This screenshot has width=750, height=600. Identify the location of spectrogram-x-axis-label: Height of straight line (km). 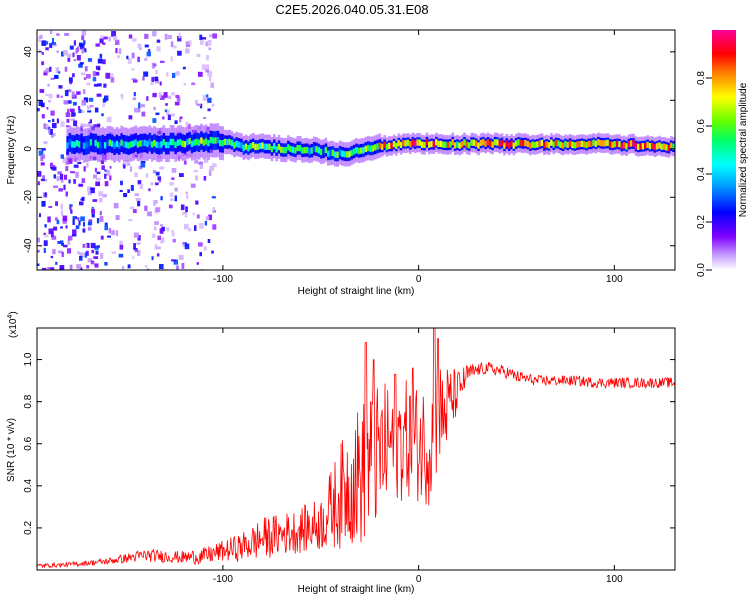
(356, 291).